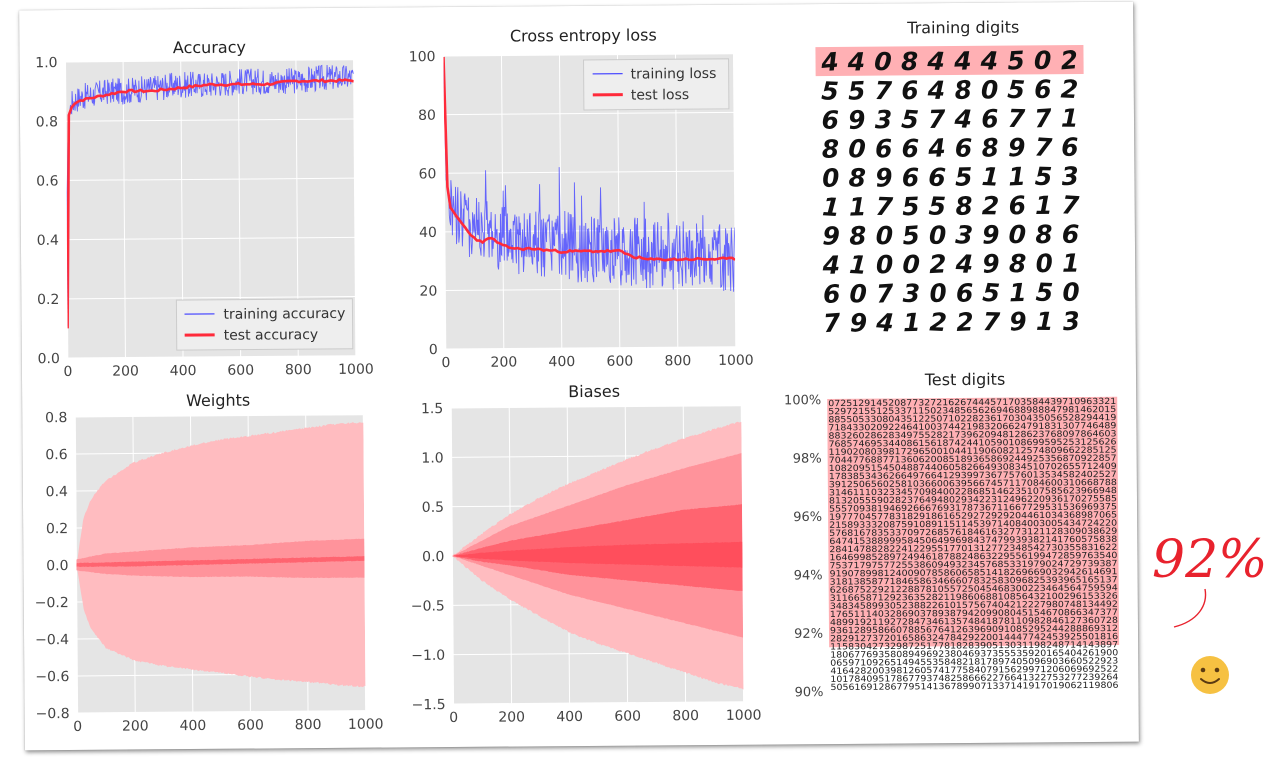 This screenshot has height=766, width=1284. I want to click on x-tick-label: 0, so click(445, 363).